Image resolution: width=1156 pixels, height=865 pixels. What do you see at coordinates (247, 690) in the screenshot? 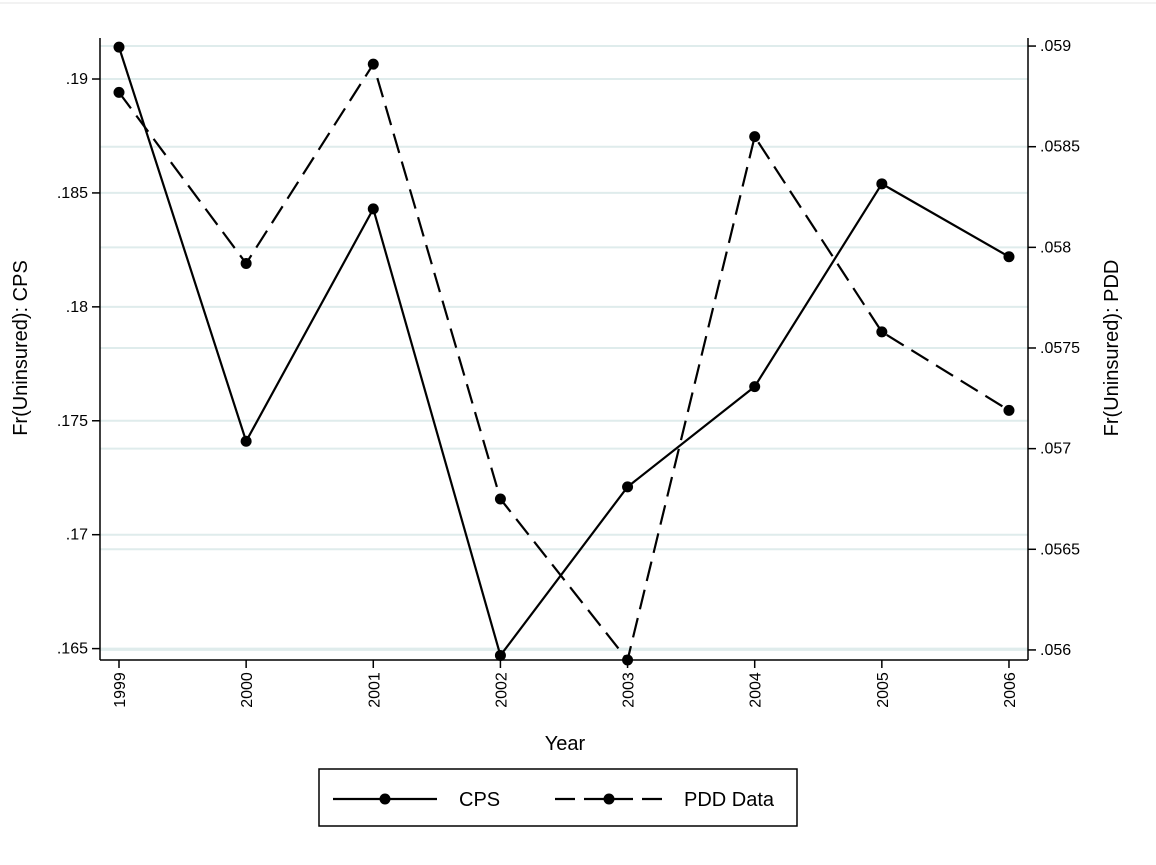
I see `x-tick-label: 2000` at bounding box center [247, 690].